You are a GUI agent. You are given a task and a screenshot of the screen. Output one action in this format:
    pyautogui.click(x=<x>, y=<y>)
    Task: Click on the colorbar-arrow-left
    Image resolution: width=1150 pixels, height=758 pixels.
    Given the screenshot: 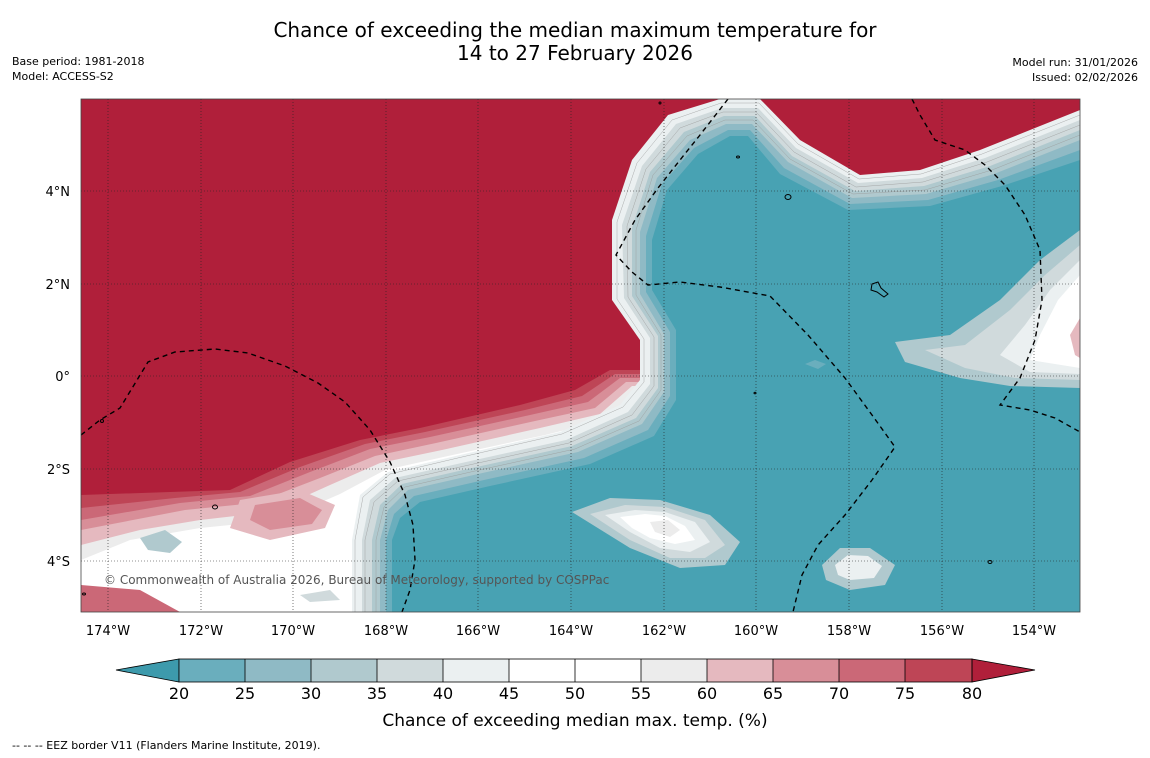 What is the action you would take?
    pyautogui.click(x=147, y=670)
    